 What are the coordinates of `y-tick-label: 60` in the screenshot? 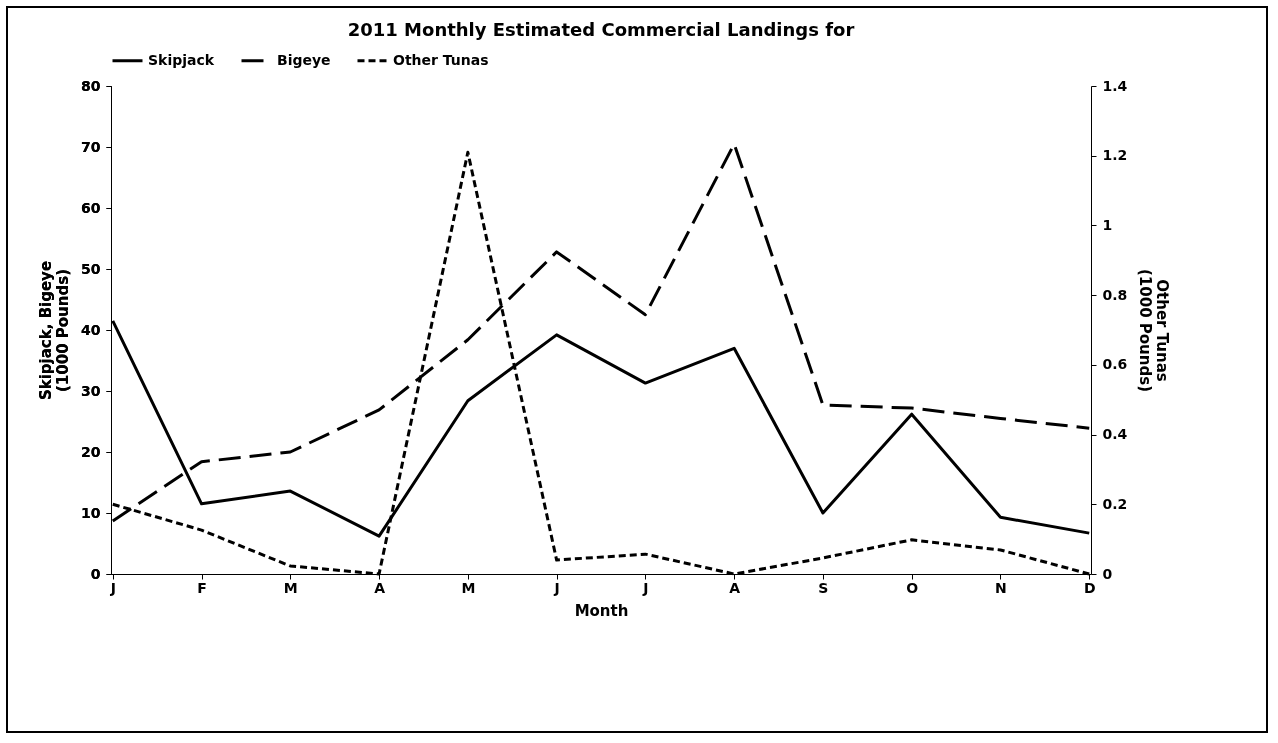 It's located at (91, 207).